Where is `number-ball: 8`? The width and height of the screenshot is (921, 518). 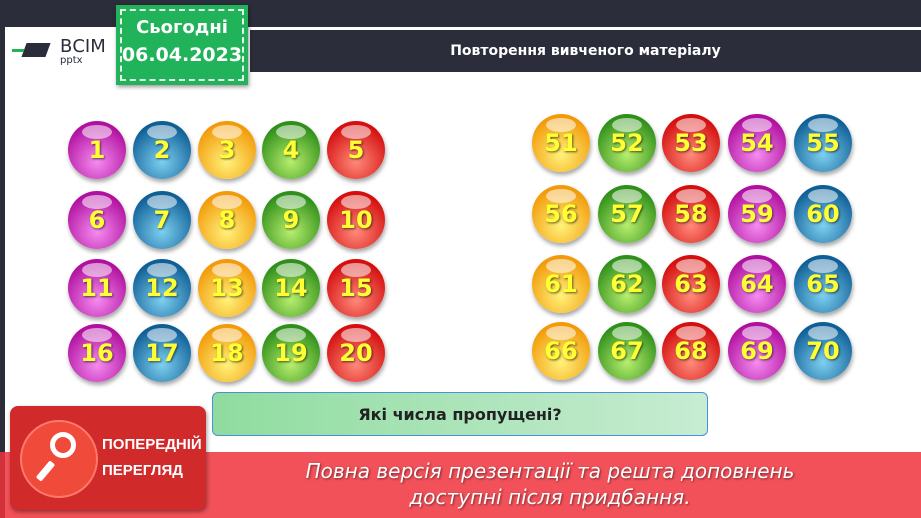 number-ball: 8 is located at coordinates (227, 220).